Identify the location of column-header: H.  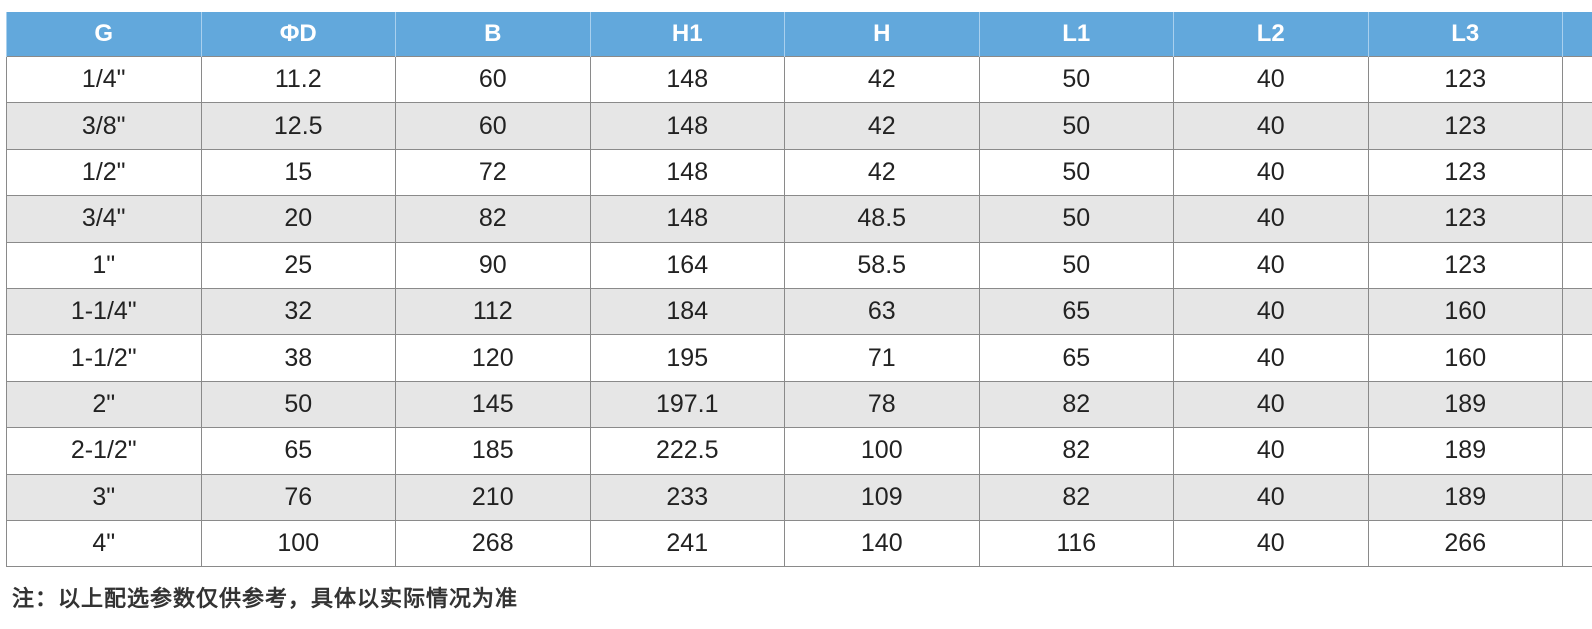
(882, 34).